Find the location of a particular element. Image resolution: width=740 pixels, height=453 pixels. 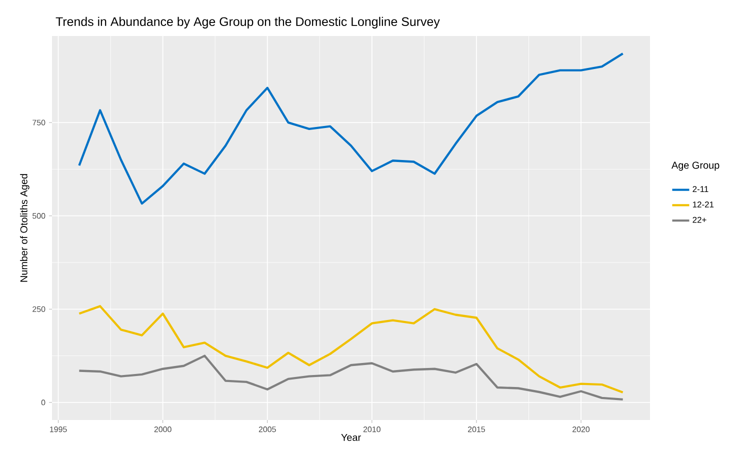

y-axis-title: Number of Otoliths Aged is located at coordinates (25, 228).